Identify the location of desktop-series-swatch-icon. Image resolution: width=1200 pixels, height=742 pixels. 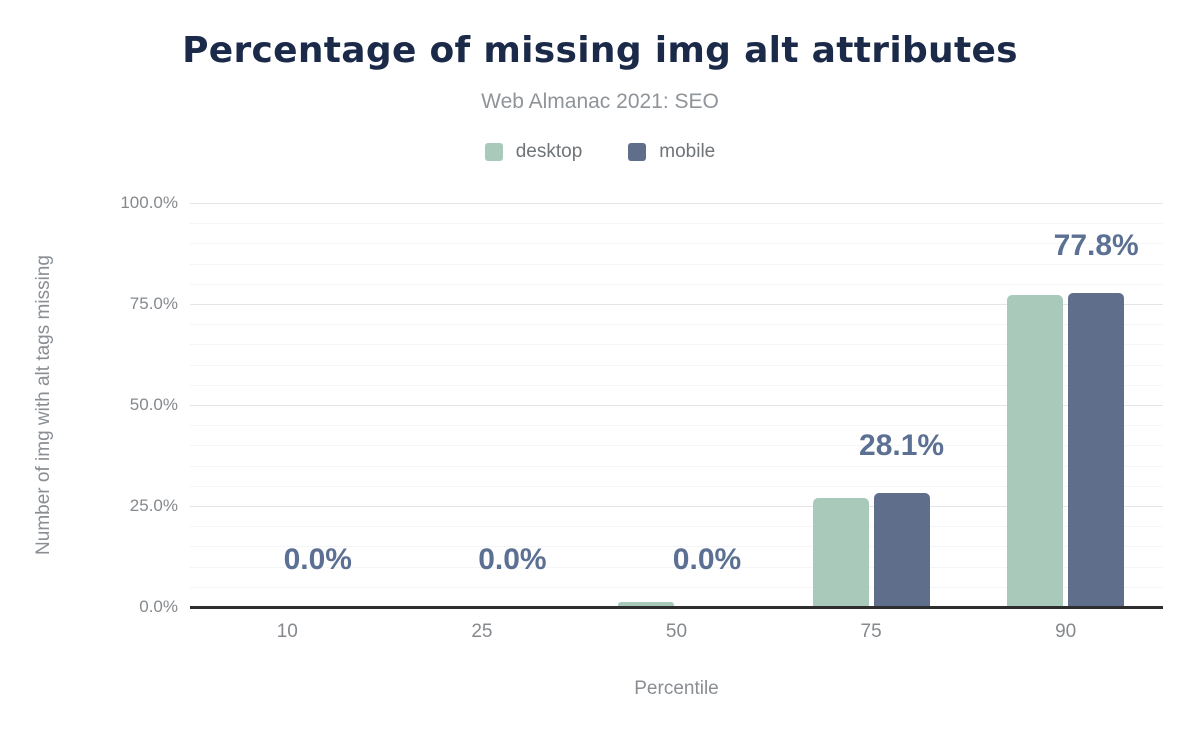
(493, 152).